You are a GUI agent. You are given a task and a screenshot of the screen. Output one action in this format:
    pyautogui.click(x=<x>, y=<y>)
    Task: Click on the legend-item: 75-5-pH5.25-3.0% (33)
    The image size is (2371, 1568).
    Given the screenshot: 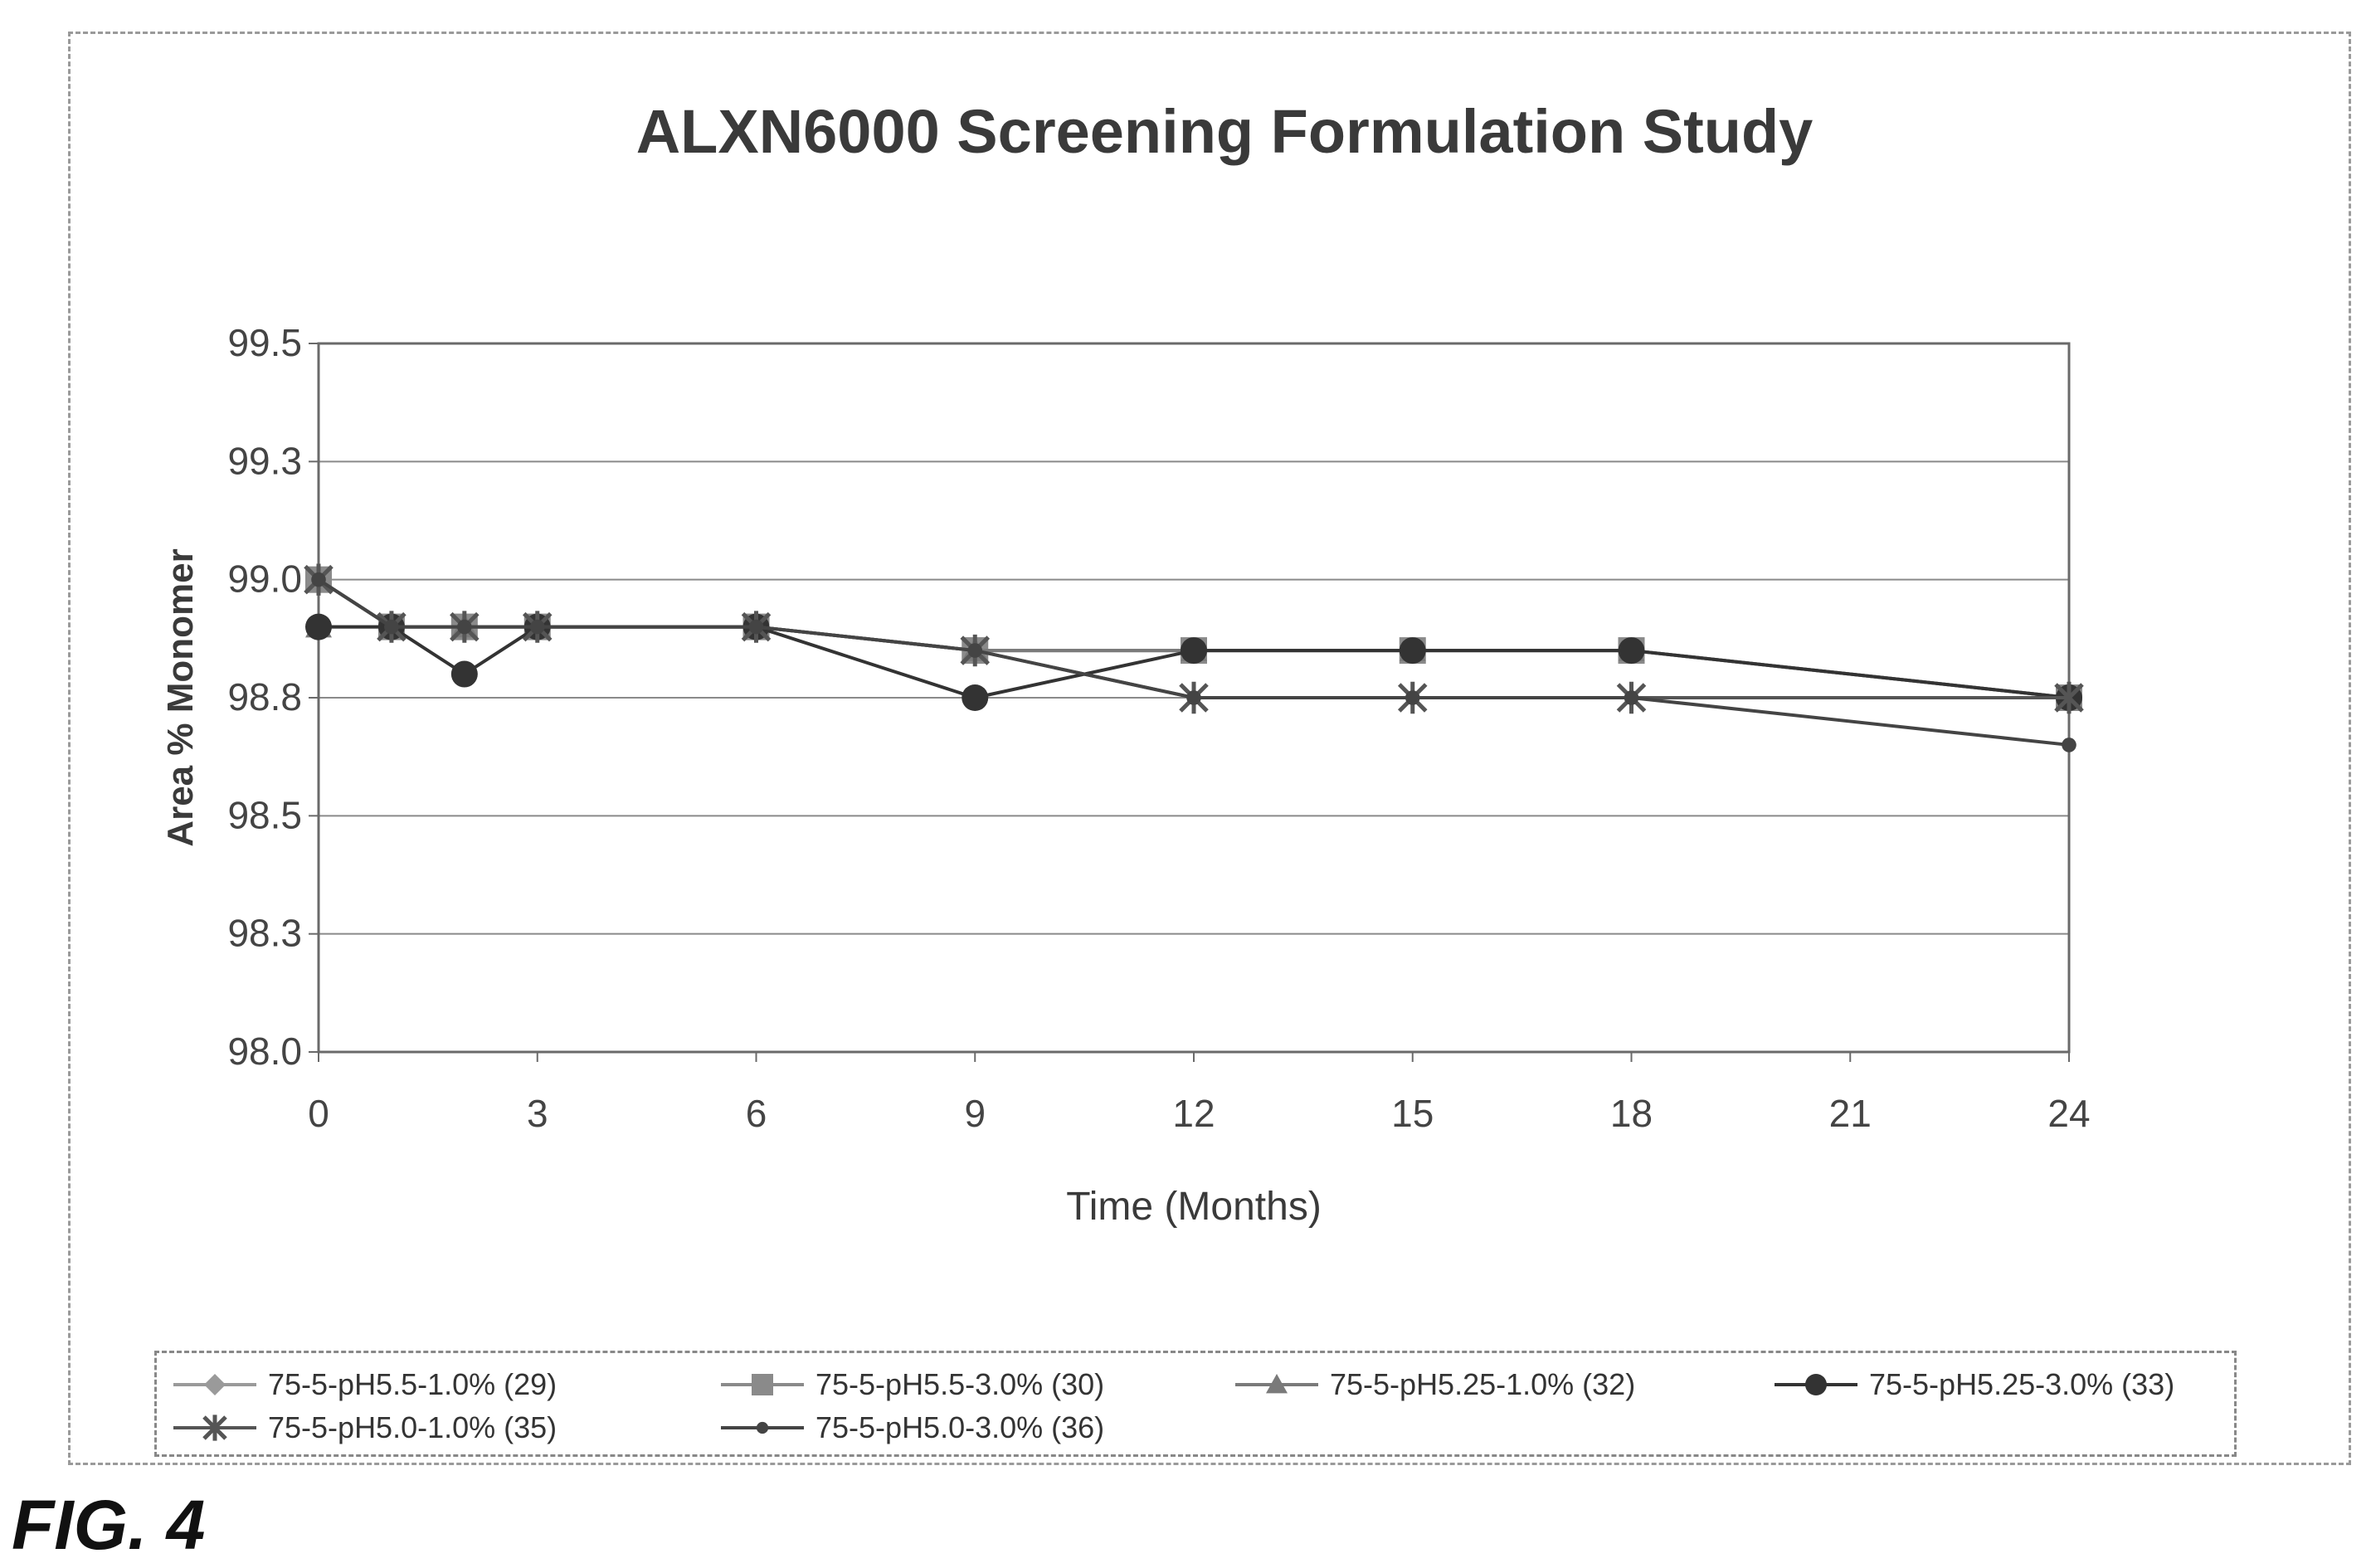 What is the action you would take?
    pyautogui.click(x=1975, y=1384)
    